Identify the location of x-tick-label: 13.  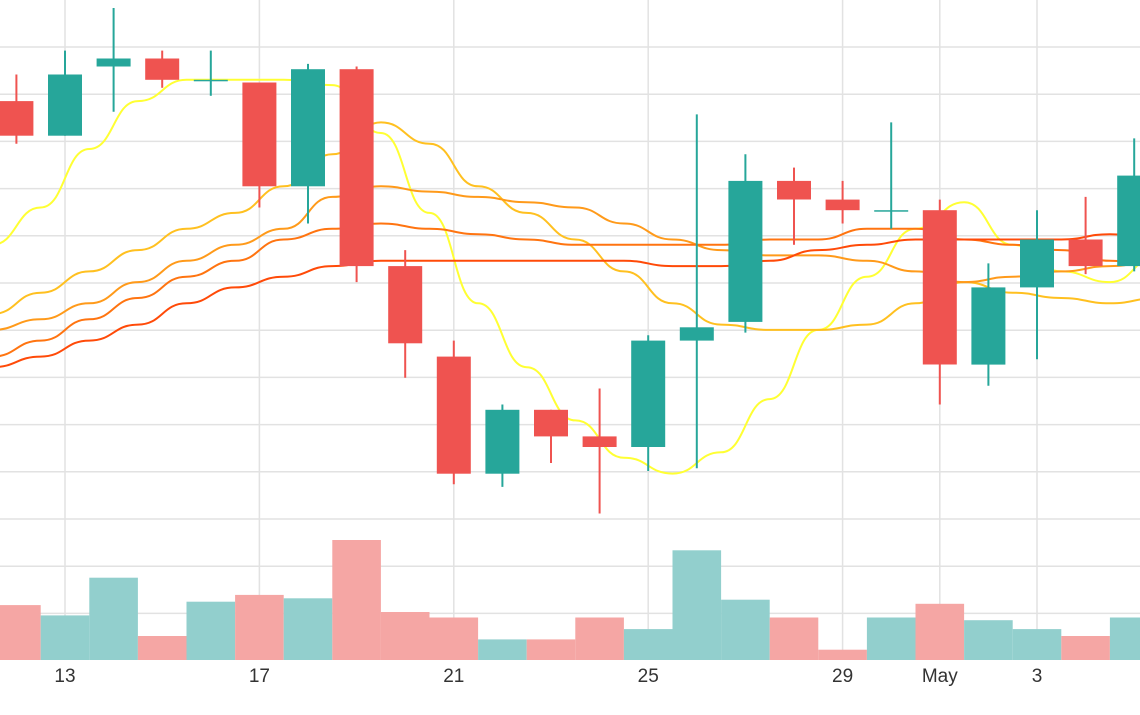
(64, 676).